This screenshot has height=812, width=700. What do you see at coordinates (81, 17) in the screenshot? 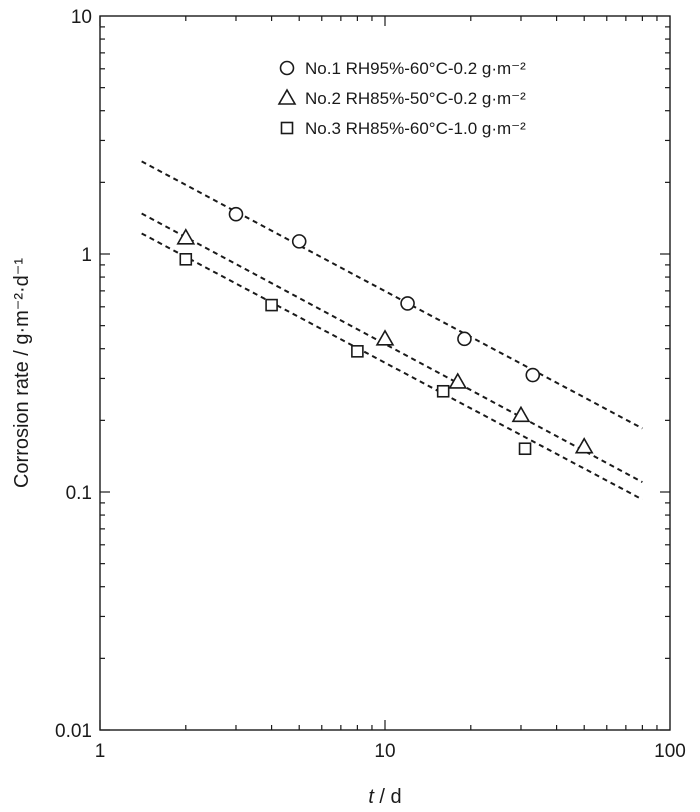
I see `y-tick-label: 10` at bounding box center [81, 17].